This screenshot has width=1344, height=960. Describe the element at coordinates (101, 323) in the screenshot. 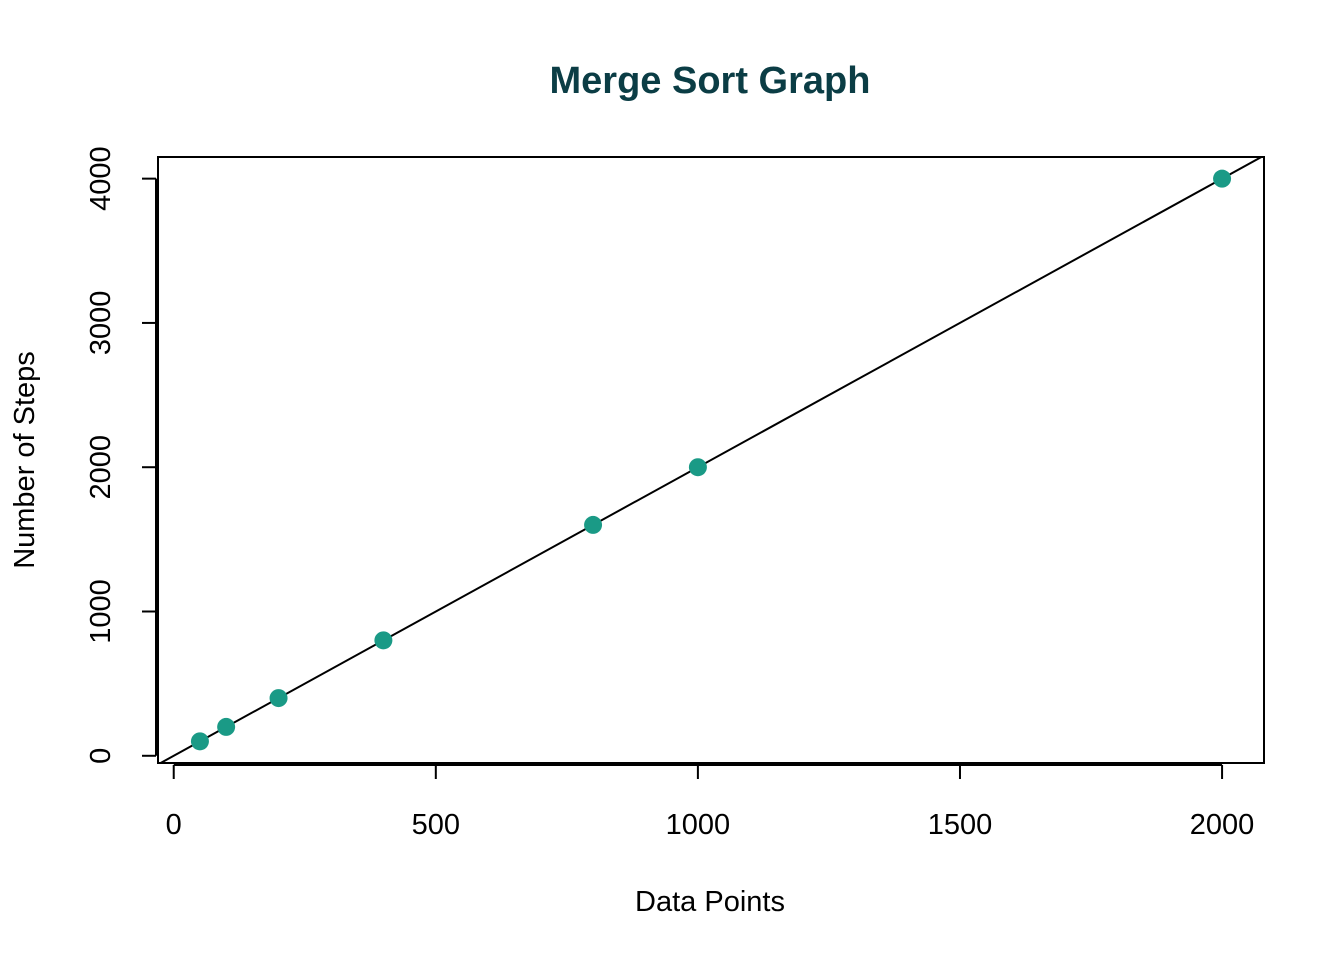

I see `y-tick-label: 3000` at that location.